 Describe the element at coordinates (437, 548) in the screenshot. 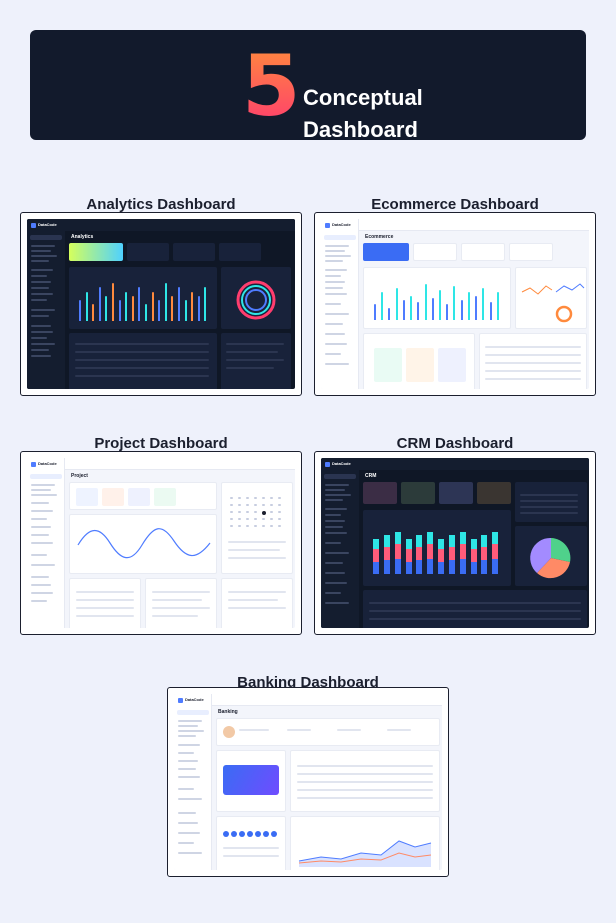

I see `stacked-bar-chart-card` at that location.